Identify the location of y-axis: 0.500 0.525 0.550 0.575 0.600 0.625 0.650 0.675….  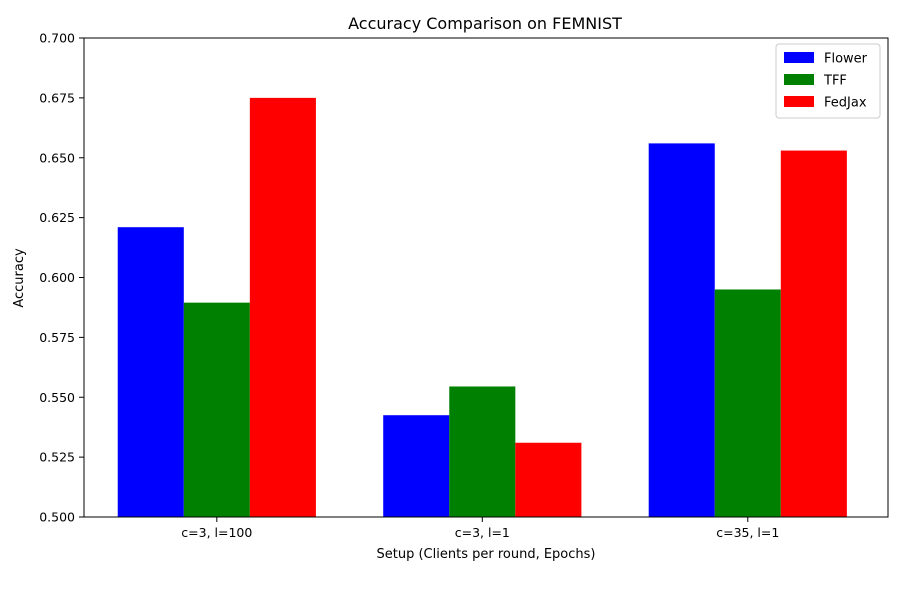
(61, 278).